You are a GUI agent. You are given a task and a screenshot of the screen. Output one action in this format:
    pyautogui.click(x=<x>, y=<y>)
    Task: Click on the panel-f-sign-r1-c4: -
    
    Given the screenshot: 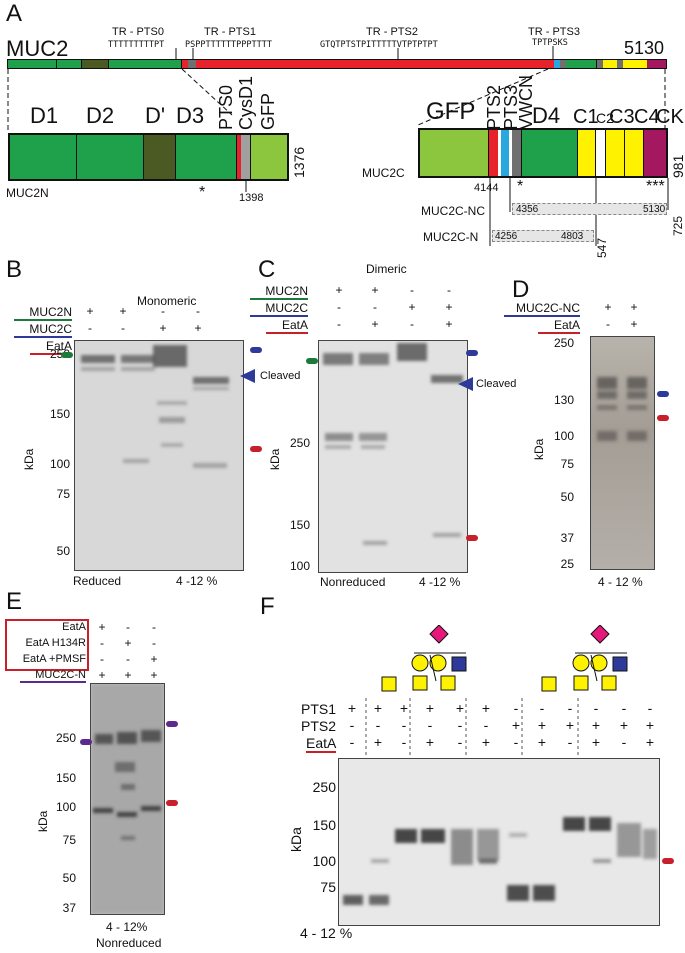 What is the action you would take?
    pyautogui.click(x=460, y=725)
    